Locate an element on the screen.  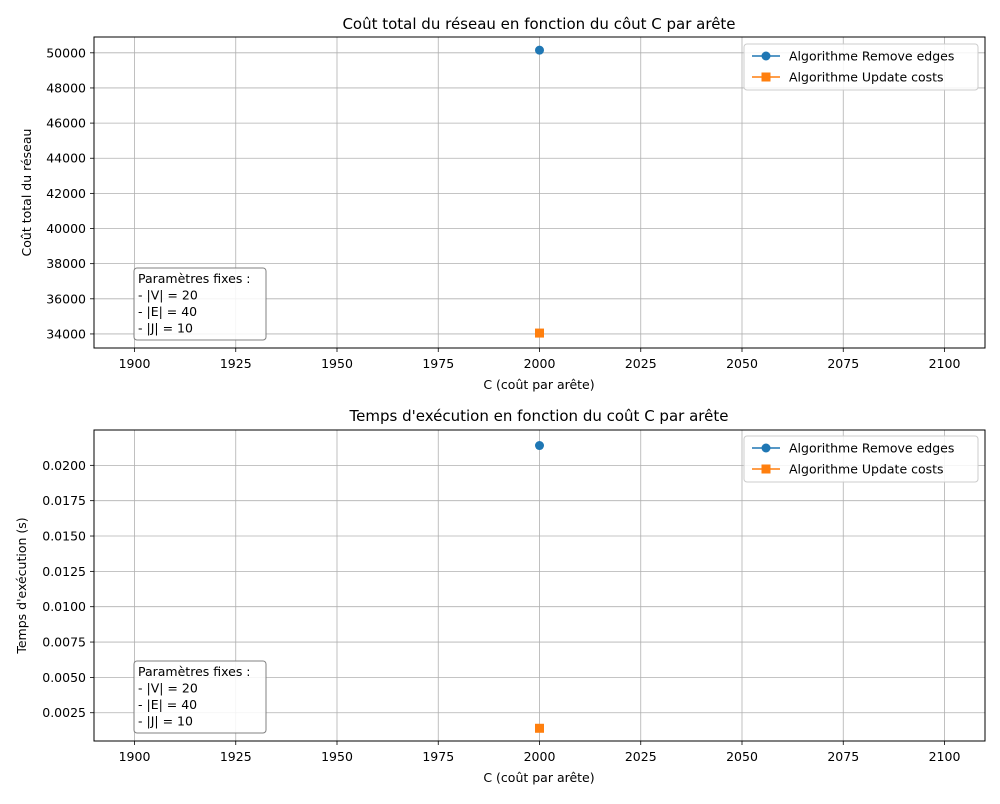
y-tick-label: 40000 is located at coordinates (66, 228).